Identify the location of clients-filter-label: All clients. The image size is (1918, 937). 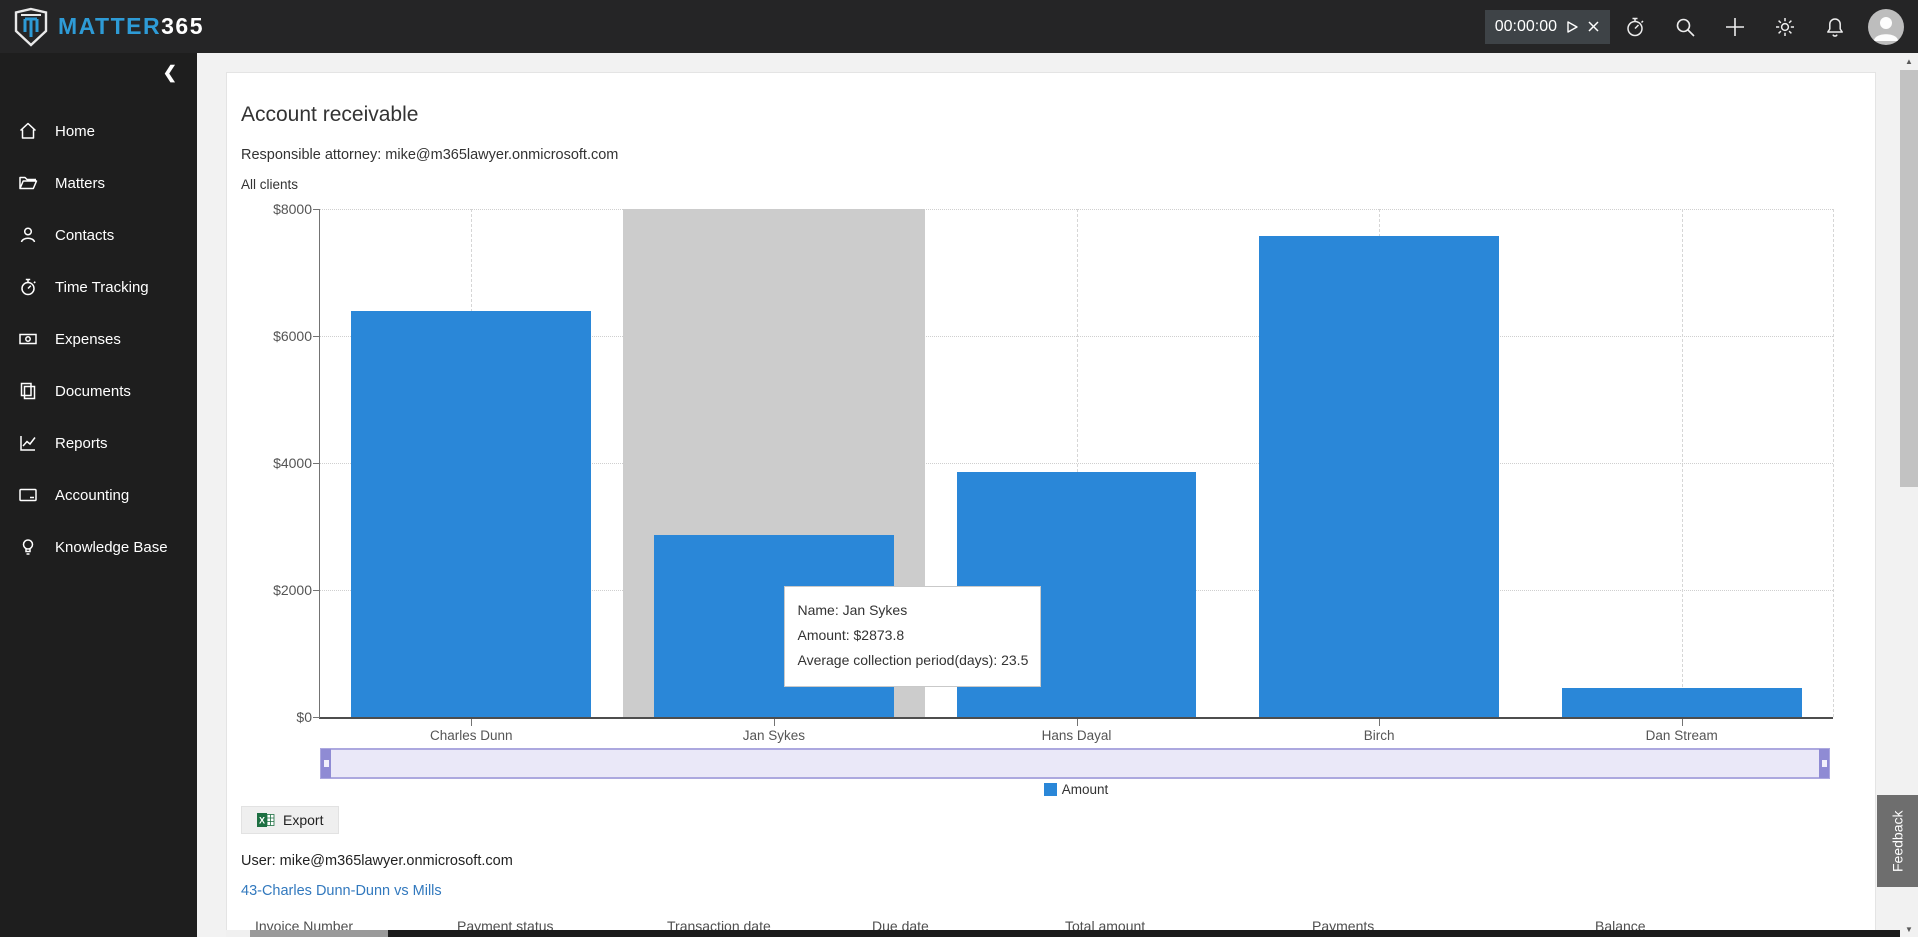
(270, 184).